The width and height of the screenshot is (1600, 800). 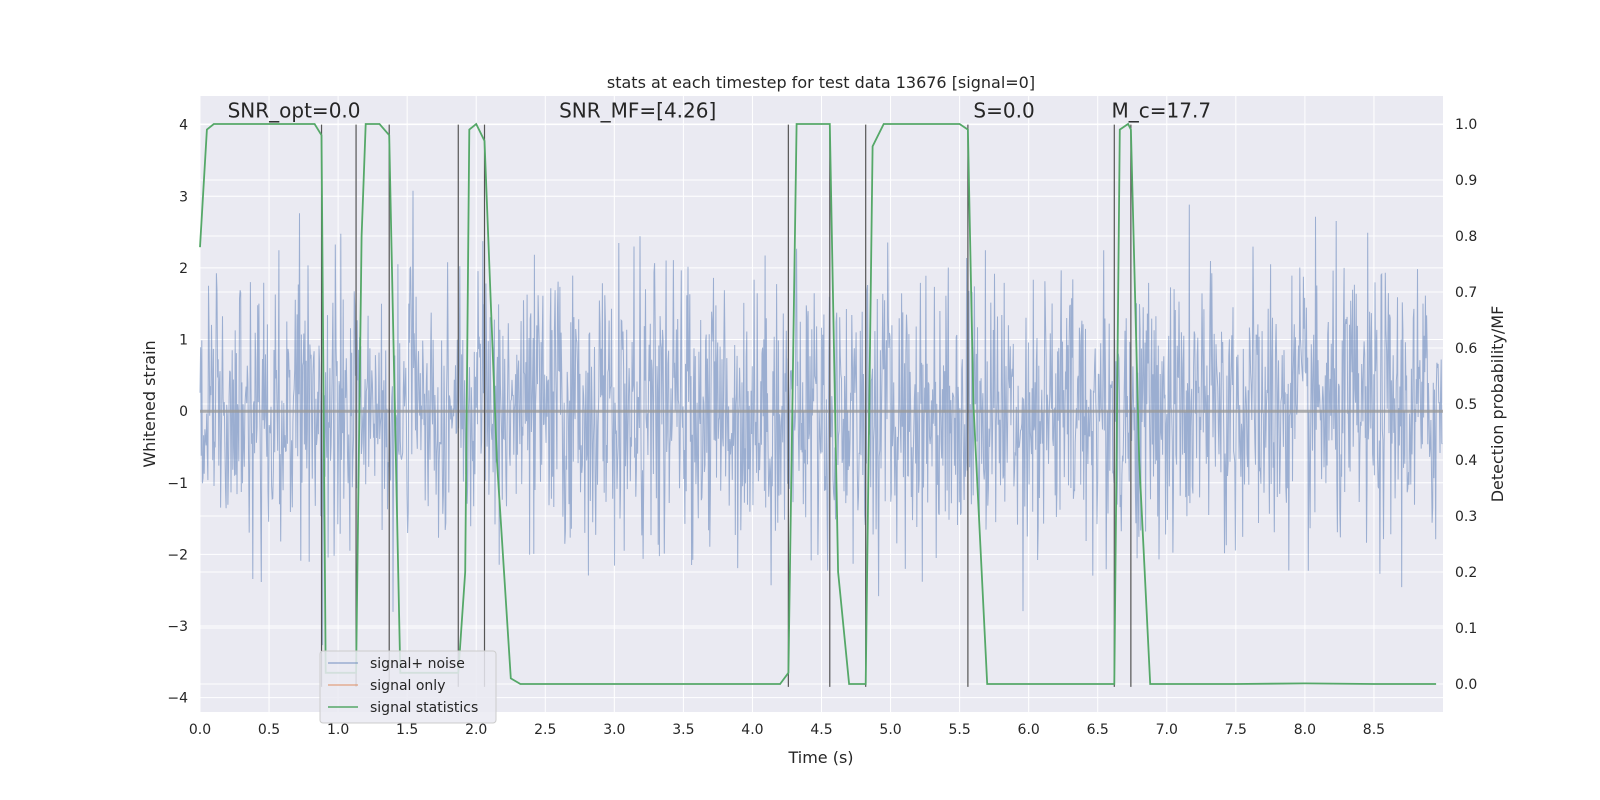 What do you see at coordinates (959, 730) in the screenshot?
I see `x-tick-label: 5.5` at bounding box center [959, 730].